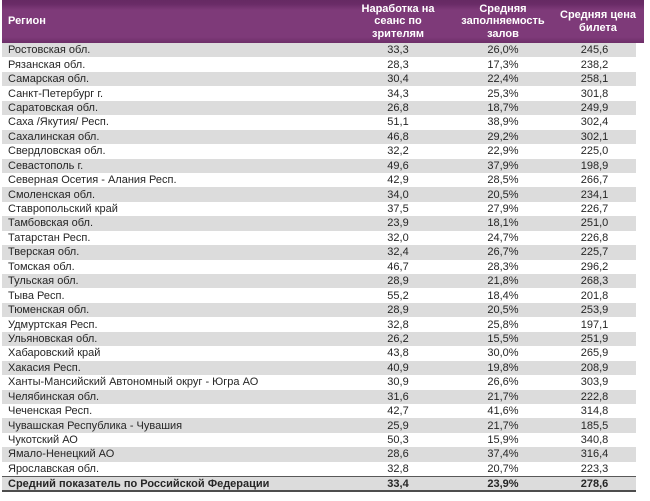  What do you see at coordinates (50, 411) in the screenshot?
I see `region-cell: Чеченская Респ.` at bounding box center [50, 411].